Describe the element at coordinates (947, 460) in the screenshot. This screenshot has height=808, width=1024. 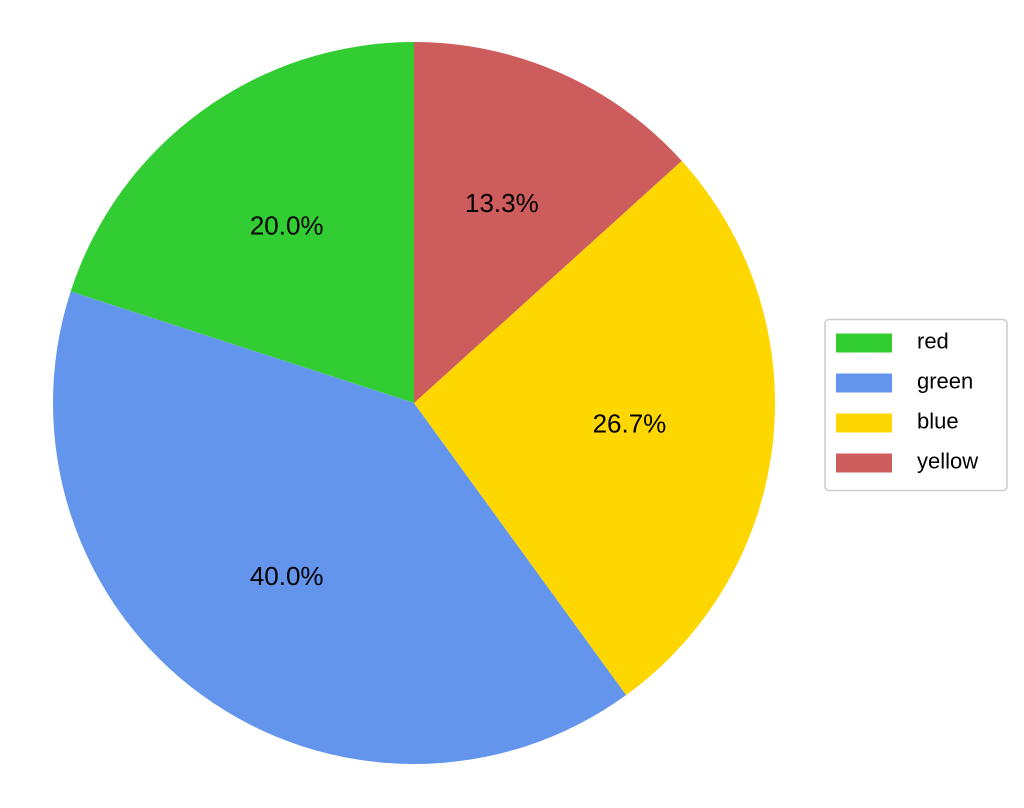
I see `legend-label: yellow` at that location.